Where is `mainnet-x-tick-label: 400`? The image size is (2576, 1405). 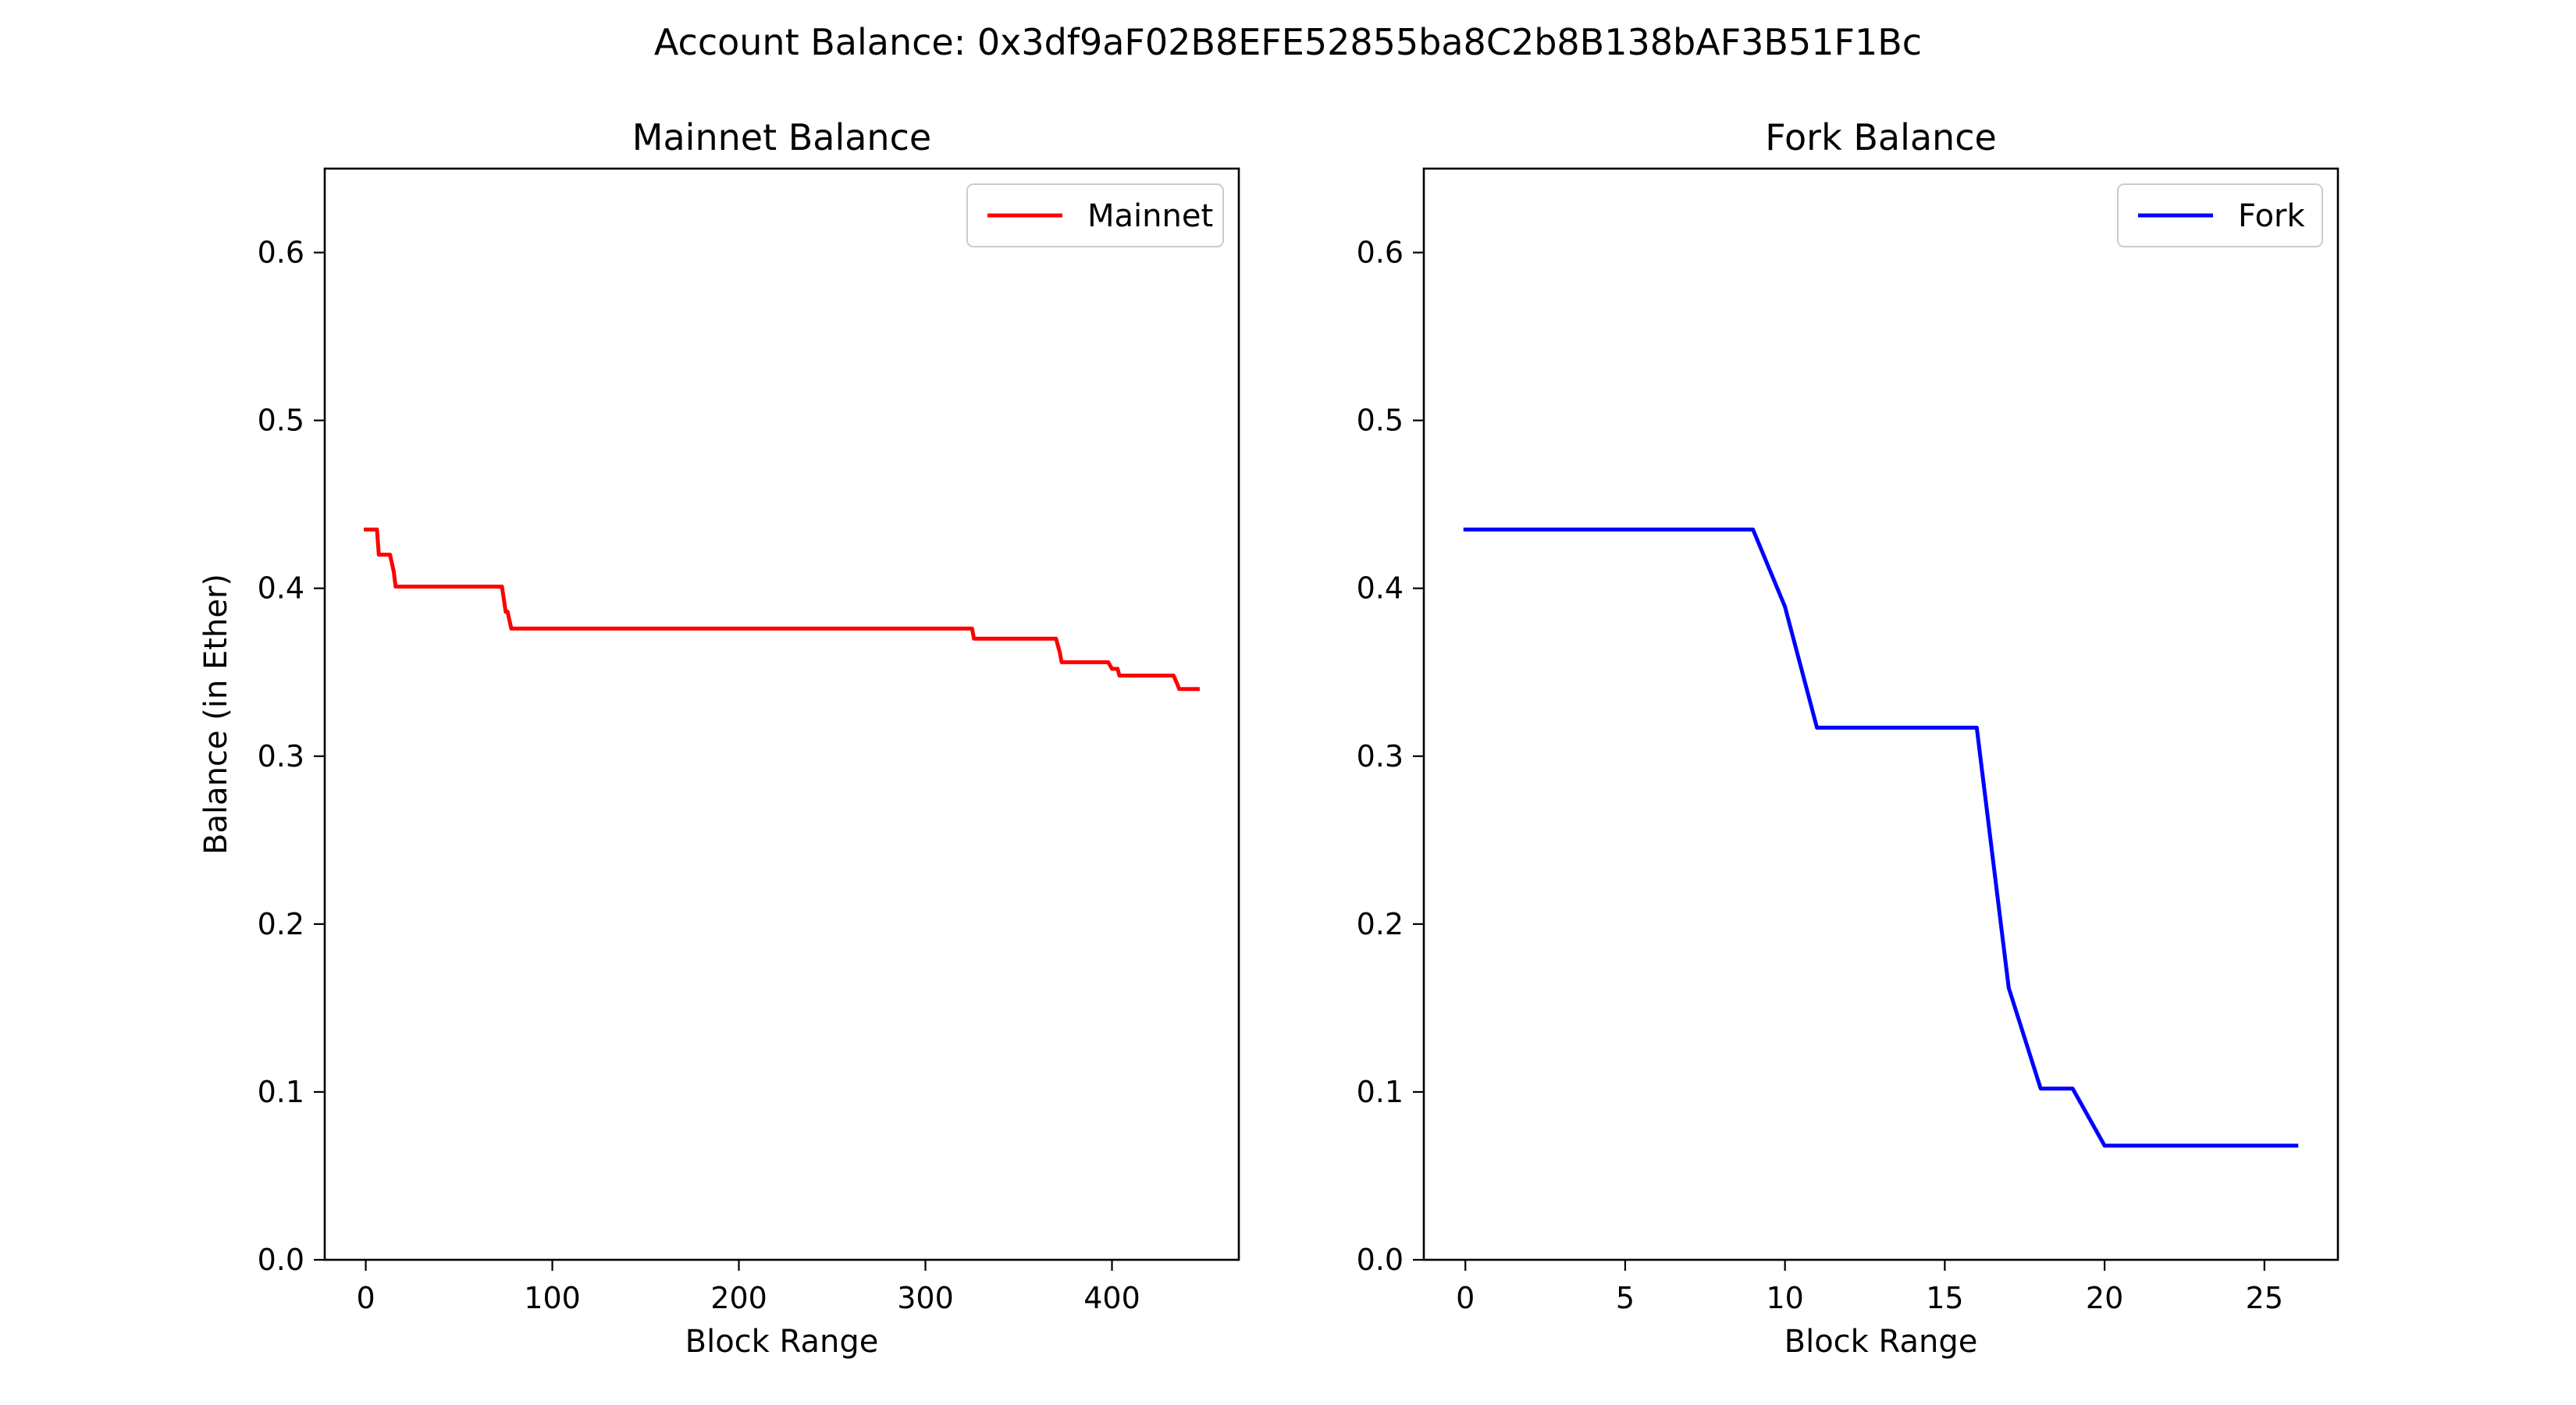 mainnet-x-tick-label: 400 is located at coordinates (1111, 1298).